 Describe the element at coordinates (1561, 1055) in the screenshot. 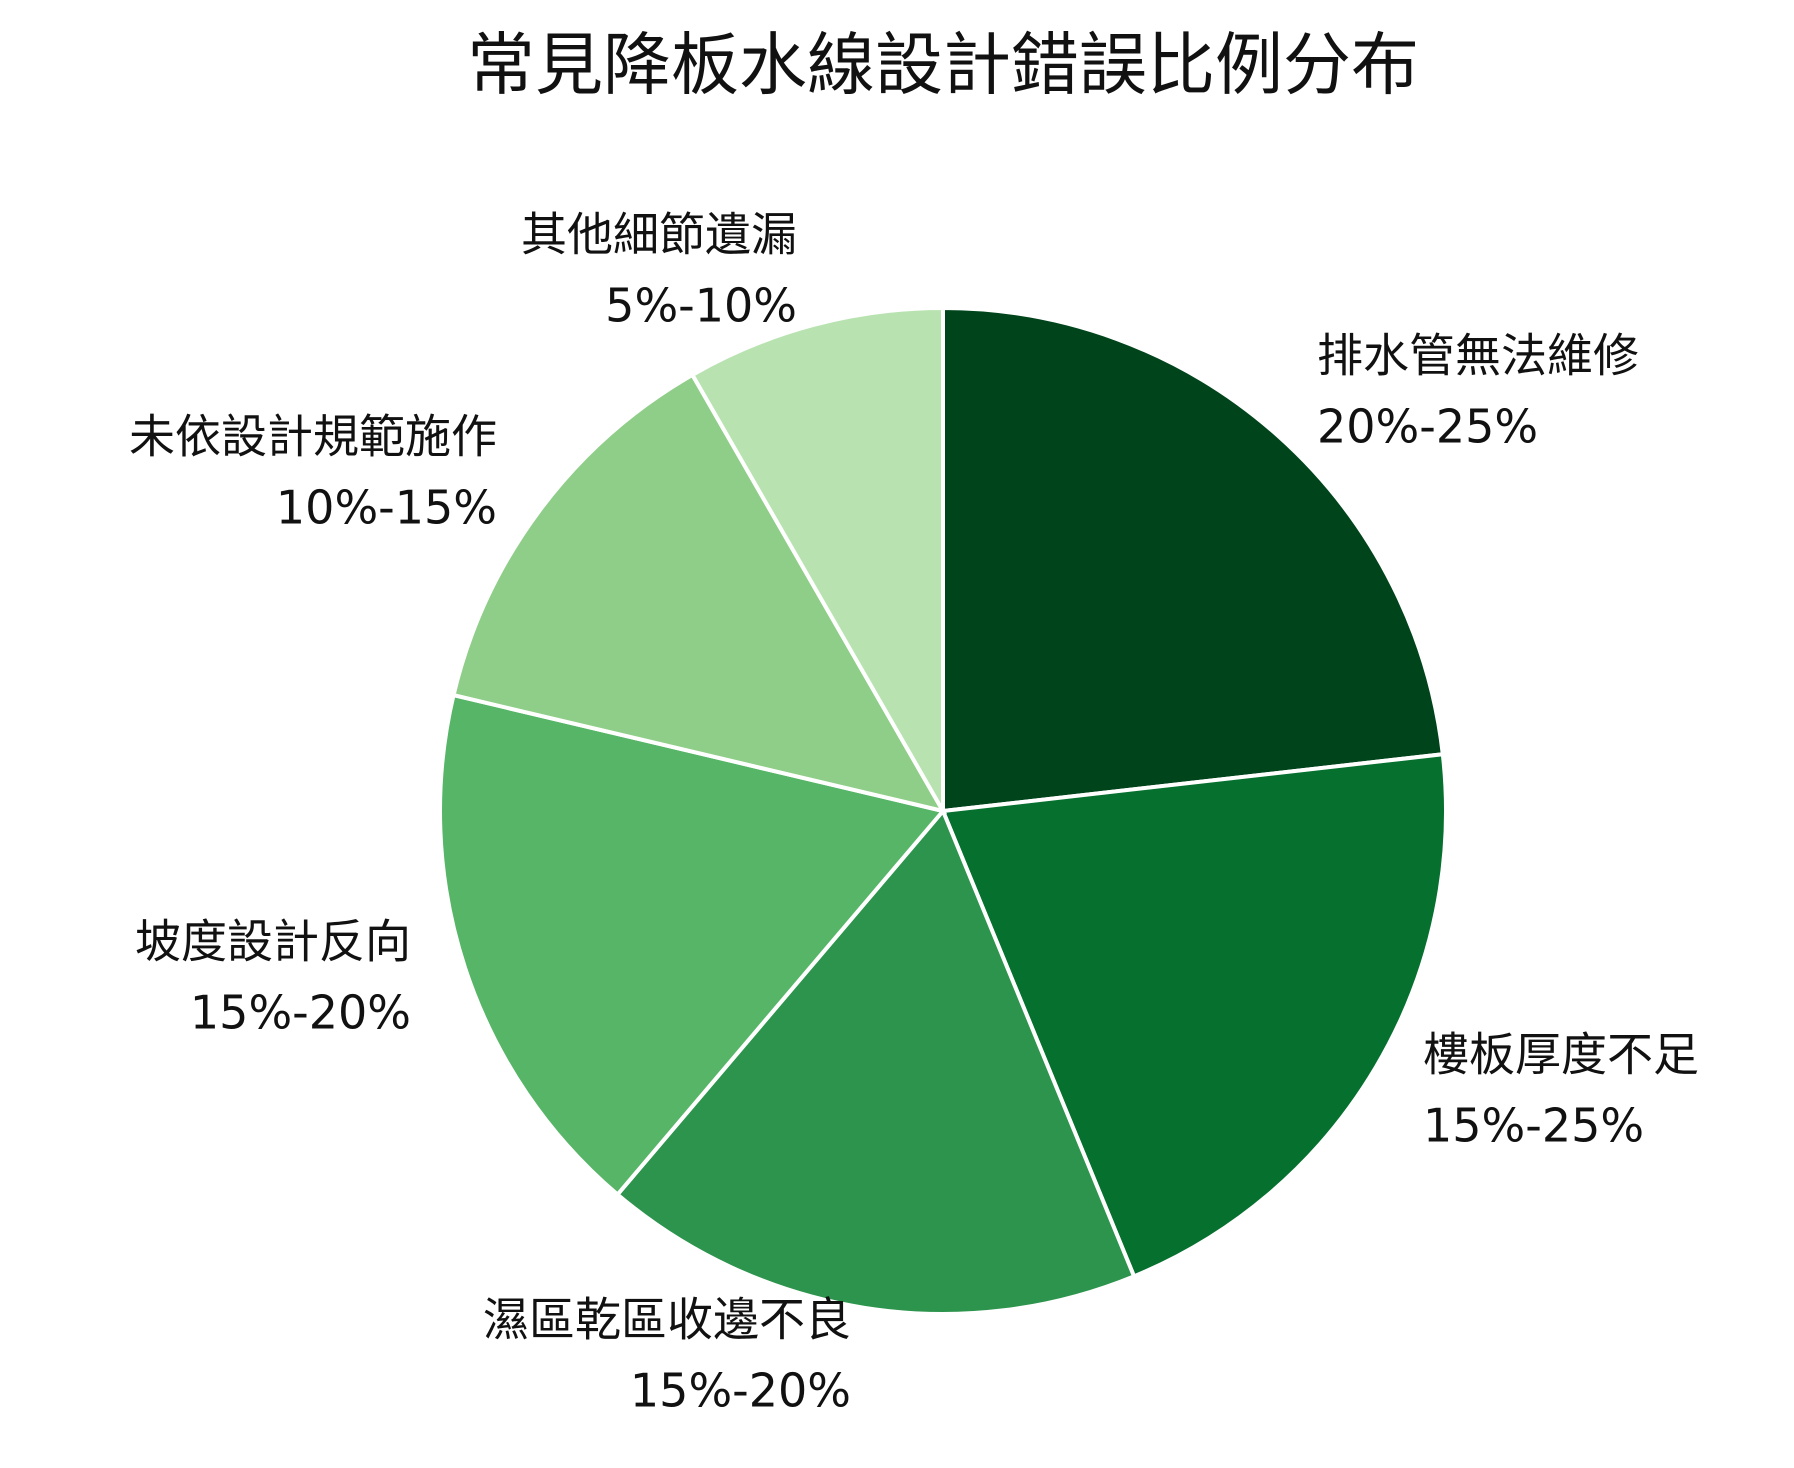

I see `slice-label: 樓板厚度不足` at that location.